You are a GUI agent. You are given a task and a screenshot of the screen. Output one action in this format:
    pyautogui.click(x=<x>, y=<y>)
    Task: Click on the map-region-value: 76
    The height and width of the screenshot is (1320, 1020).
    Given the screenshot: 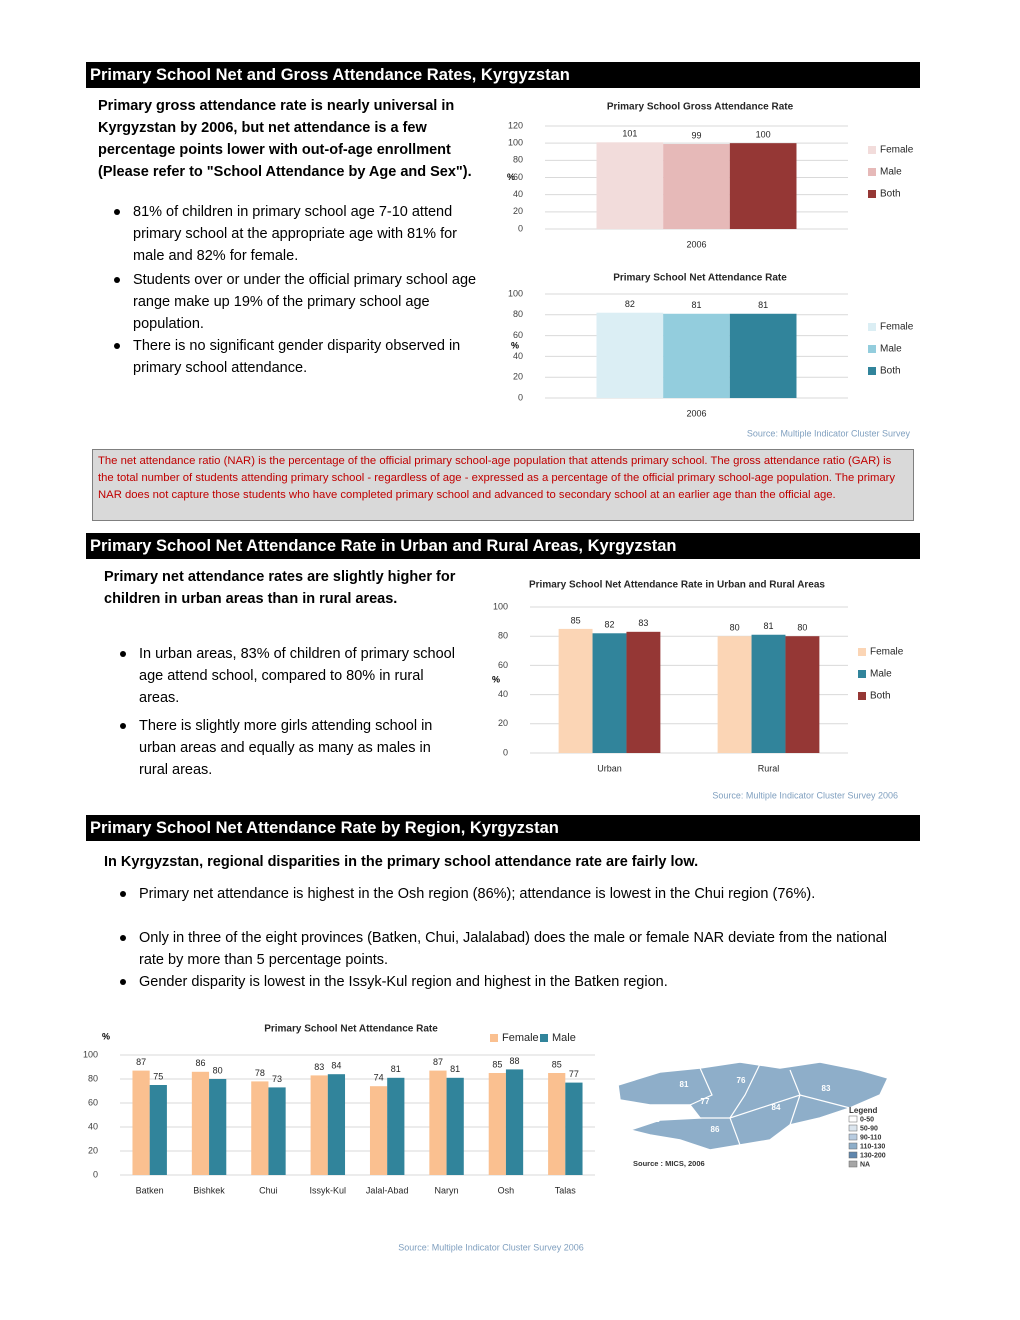 What is the action you would take?
    pyautogui.click(x=741, y=1080)
    